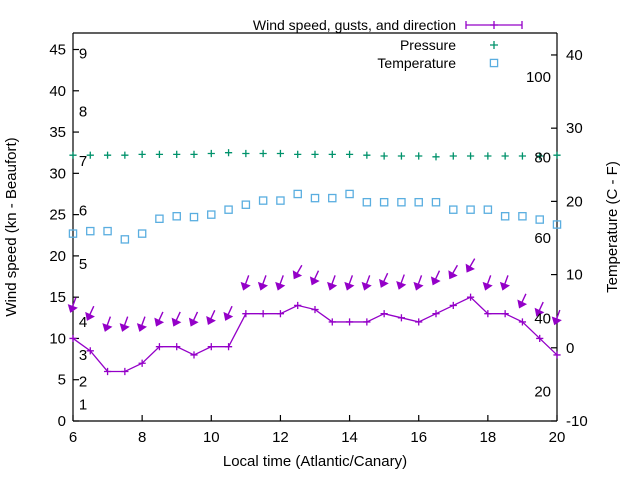 The image size is (640, 480). Describe the element at coordinates (494, 63) in the screenshot. I see `legend-square-sample` at that location.